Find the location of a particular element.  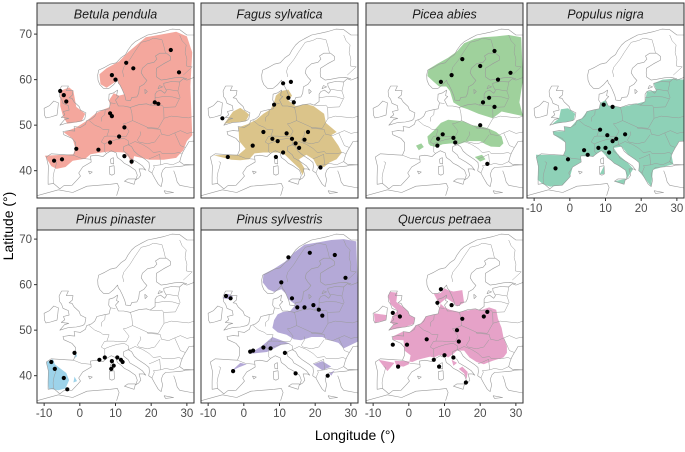

x-tick-label: -10 is located at coordinates (373, 414).